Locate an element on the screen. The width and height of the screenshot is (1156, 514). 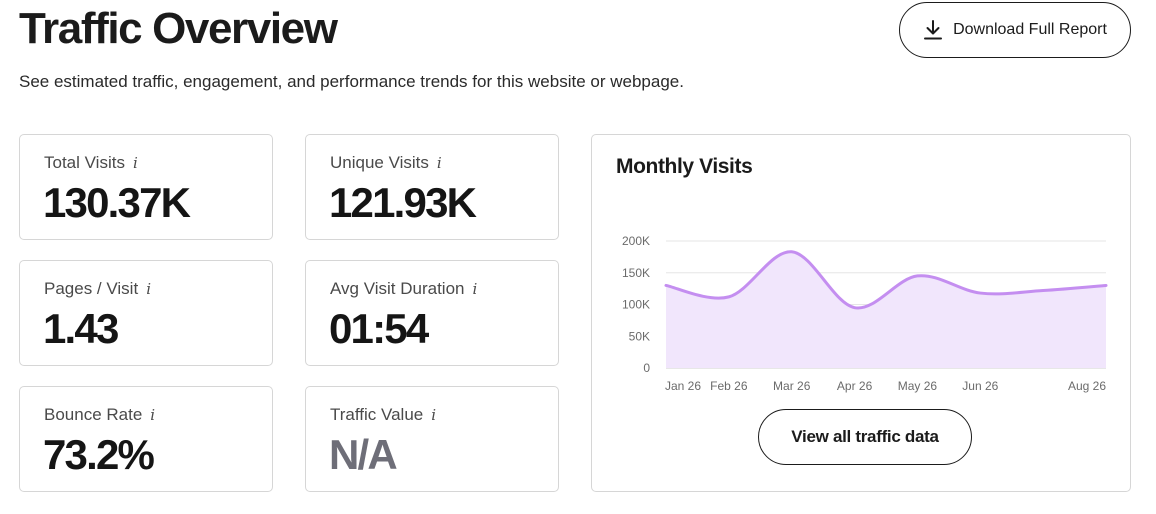
avg-visit-duration-label: Avg Visit Duration is located at coordinates (397, 288).